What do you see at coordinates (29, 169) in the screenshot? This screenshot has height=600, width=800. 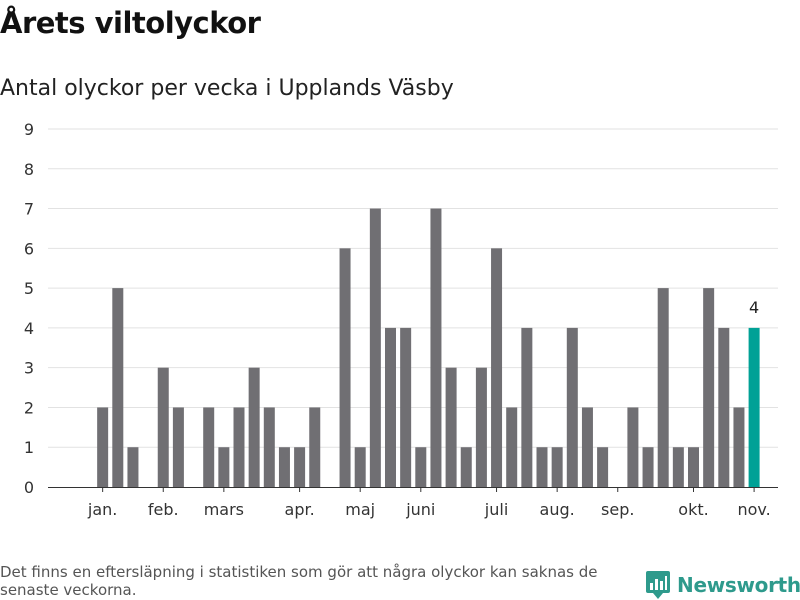 I see `y-tick-label: 8` at bounding box center [29, 169].